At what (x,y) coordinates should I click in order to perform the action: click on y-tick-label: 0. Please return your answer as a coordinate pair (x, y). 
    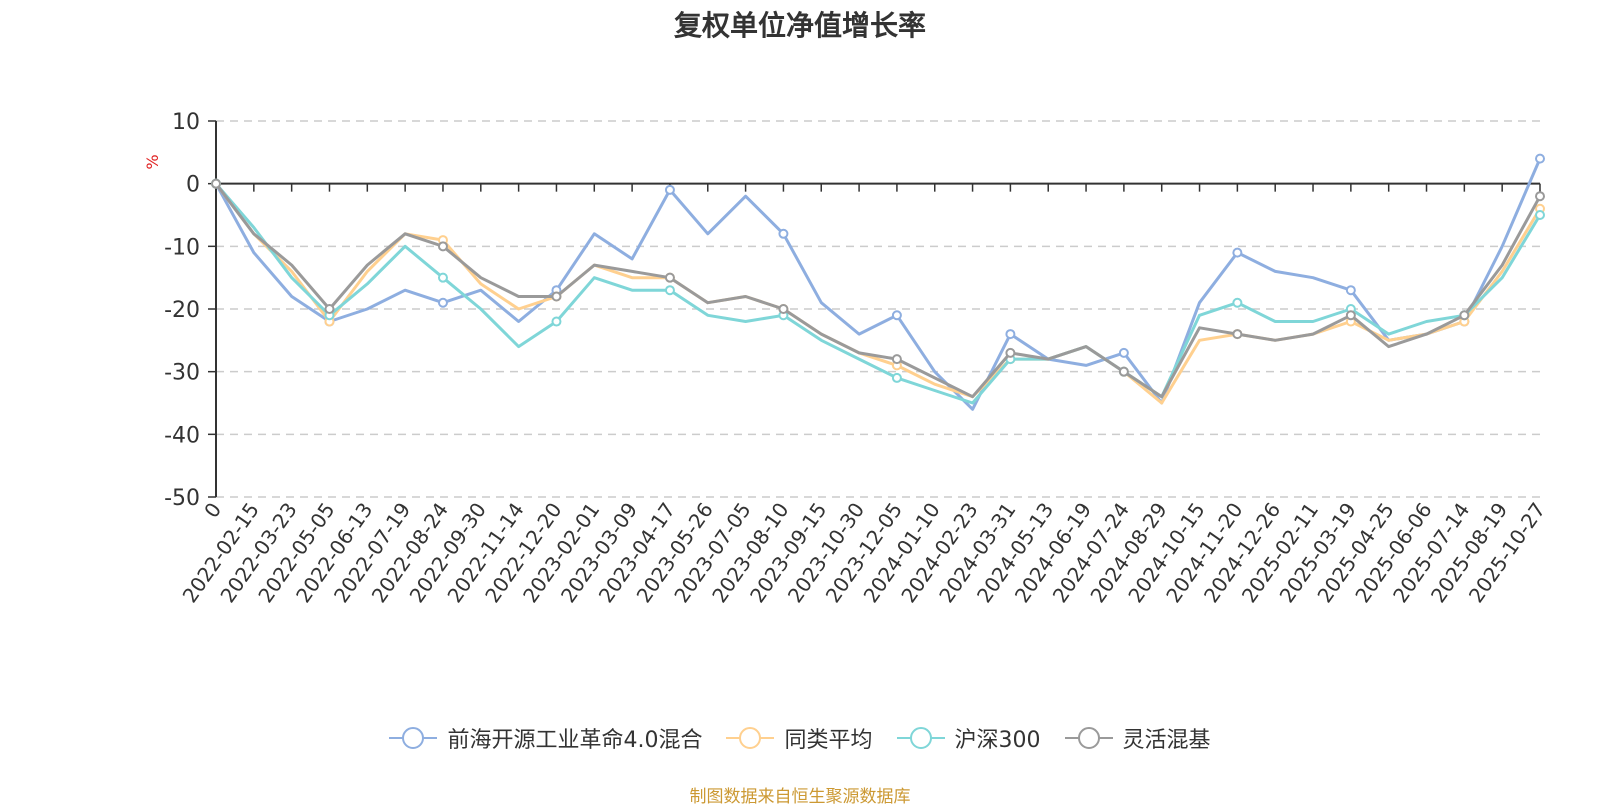
    Looking at the image, I should click on (193, 185).